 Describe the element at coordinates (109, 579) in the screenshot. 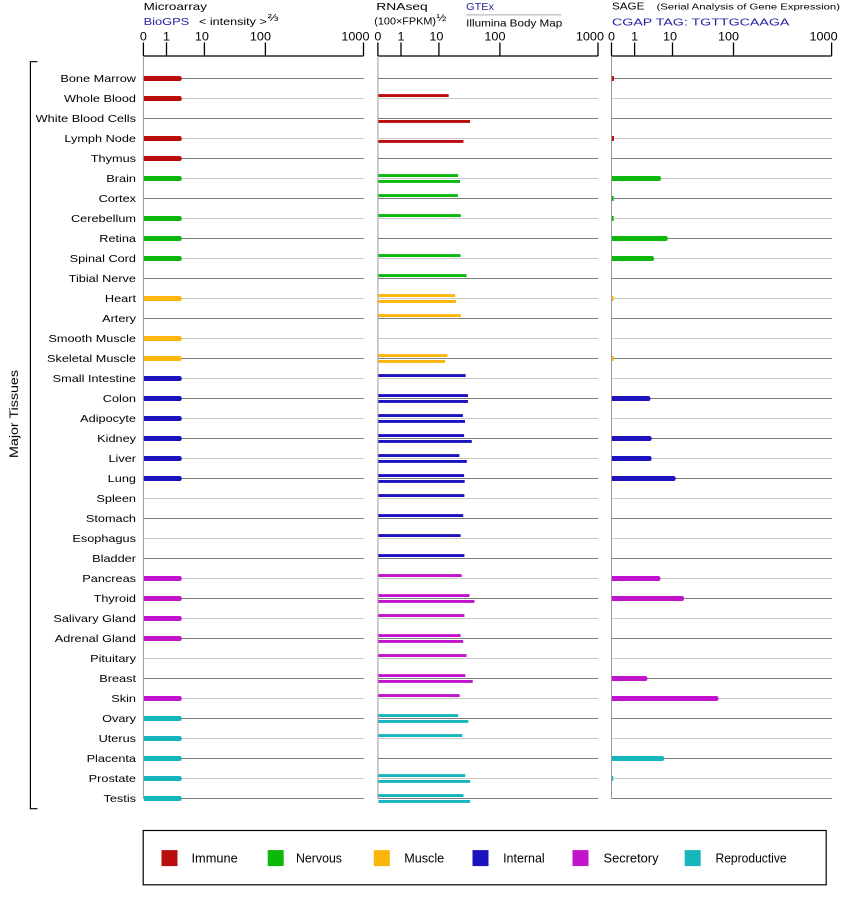

I see `svg-text: Pancreas` at that location.